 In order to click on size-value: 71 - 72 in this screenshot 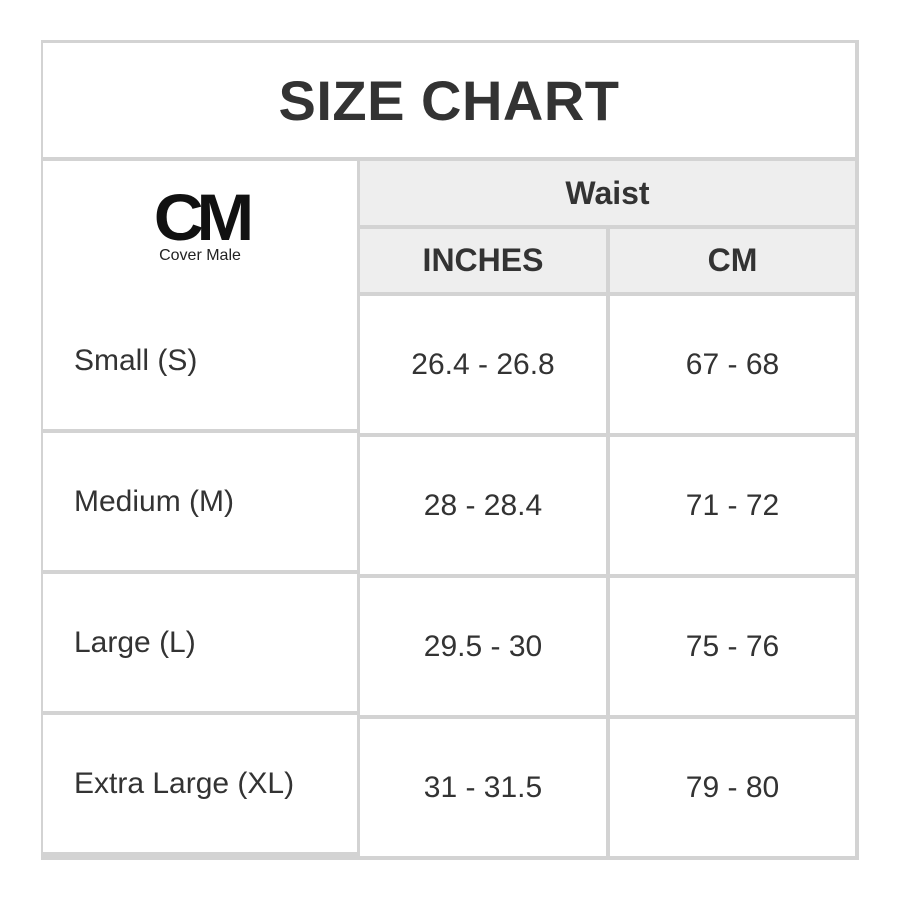, I will do `click(732, 505)`.